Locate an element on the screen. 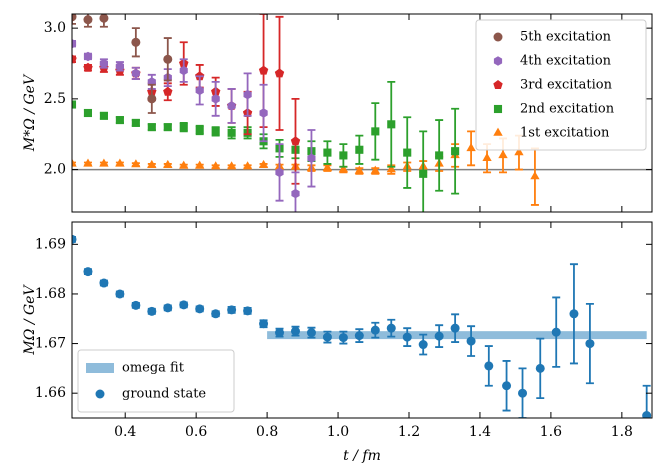 The width and height of the screenshot is (670, 475). y-tick-label: 1.69 is located at coordinates (50, 244).